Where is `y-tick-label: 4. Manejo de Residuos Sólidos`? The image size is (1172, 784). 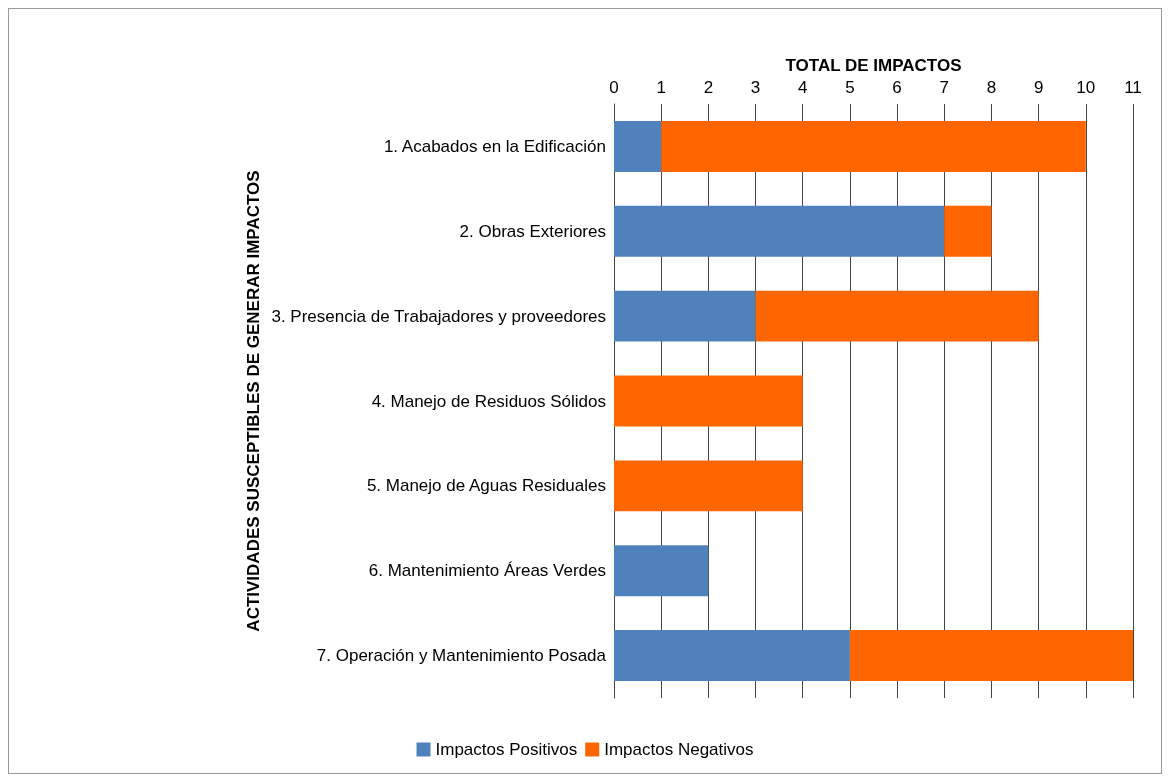 y-tick-label: 4. Manejo de Residuos Sólidos is located at coordinates (488, 401).